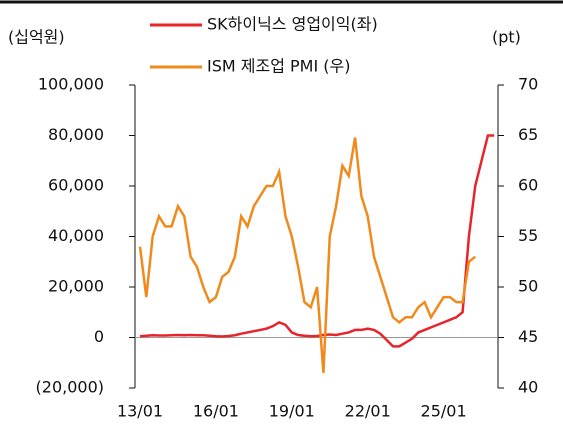 The height and width of the screenshot is (443, 563). I want to click on y2-tick-label: 65, so click(528, 134).